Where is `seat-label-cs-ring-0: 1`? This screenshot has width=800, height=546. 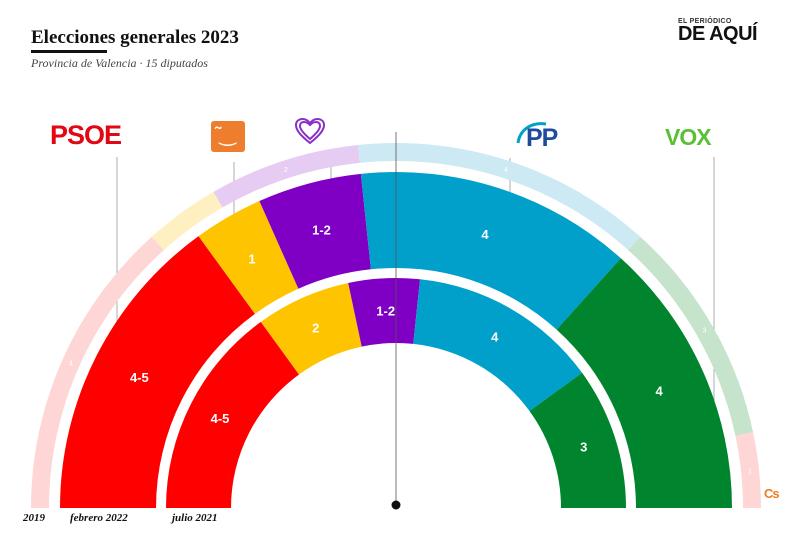
seat-label-cs-ring-0: 1 is located at coordinates (750, 471).